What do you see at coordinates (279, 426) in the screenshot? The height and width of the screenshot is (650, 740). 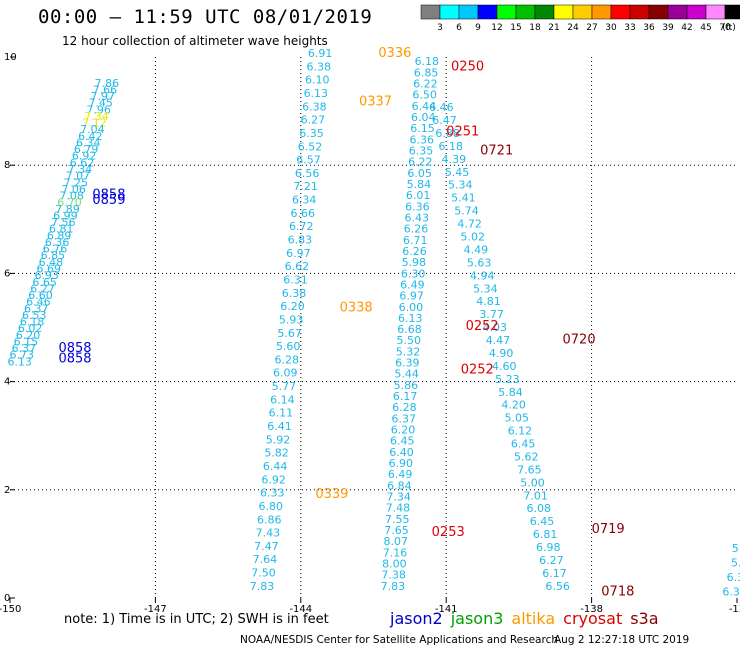 I see `wave-height-value: 6.41` at bounding box center [279, 426].